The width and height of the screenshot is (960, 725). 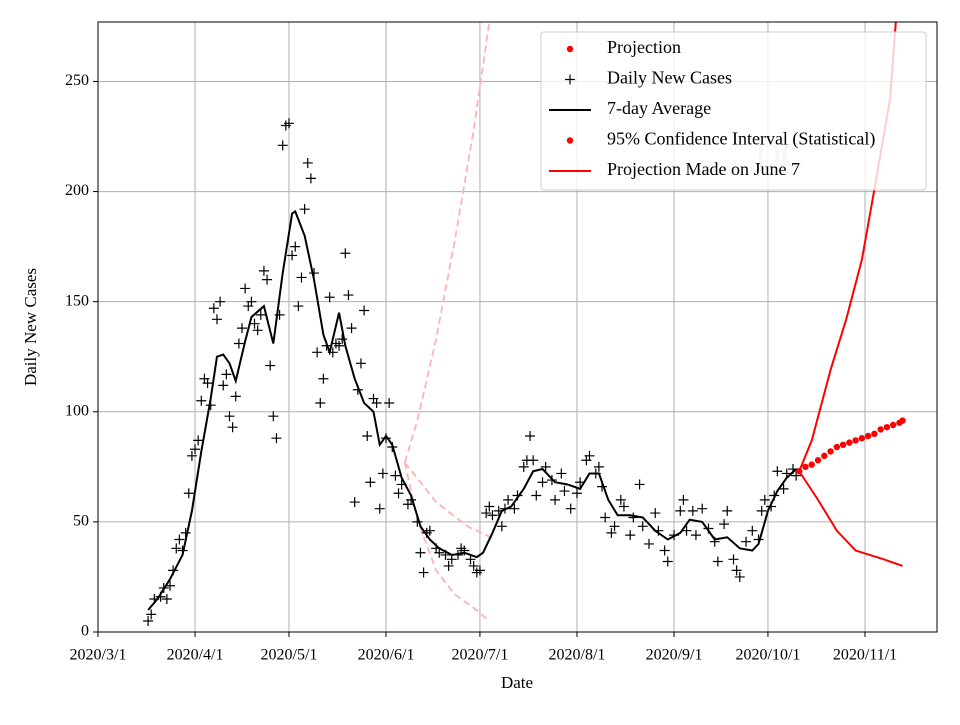 What do you see at coordinates (674, 655) in the screenshot?
I see `x-tick-label: 2020/9/1` at bounding box center [674, 655].